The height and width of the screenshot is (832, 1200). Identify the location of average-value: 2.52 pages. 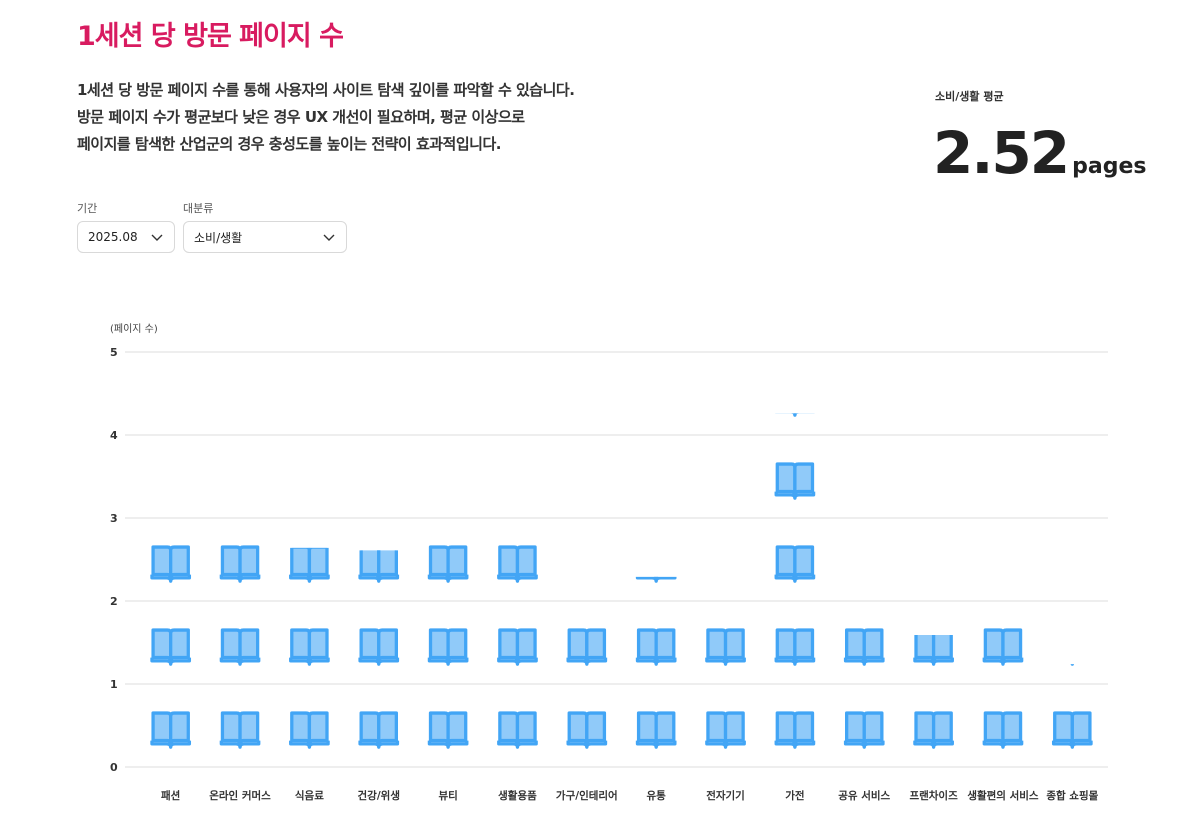
(1039, 153).